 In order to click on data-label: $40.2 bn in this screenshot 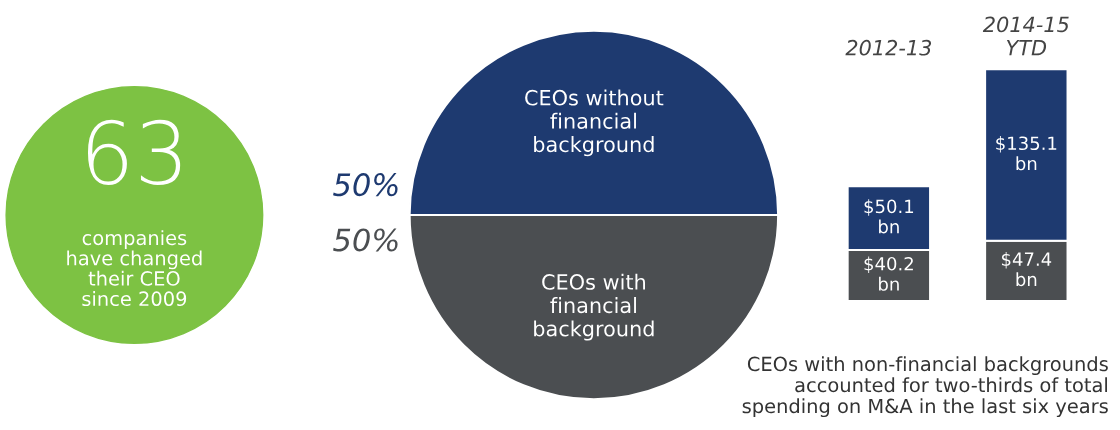, I will do `click(888, 273)`.